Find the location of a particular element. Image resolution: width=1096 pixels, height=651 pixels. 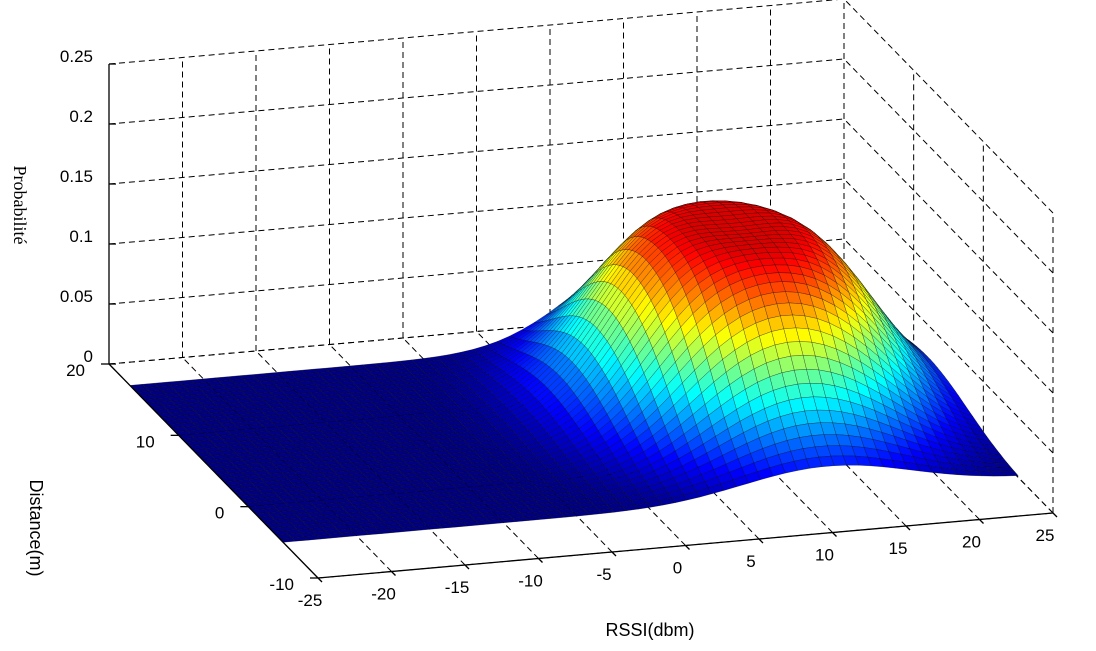

x-tick-label: -15 is located at coordinates (457, 587).